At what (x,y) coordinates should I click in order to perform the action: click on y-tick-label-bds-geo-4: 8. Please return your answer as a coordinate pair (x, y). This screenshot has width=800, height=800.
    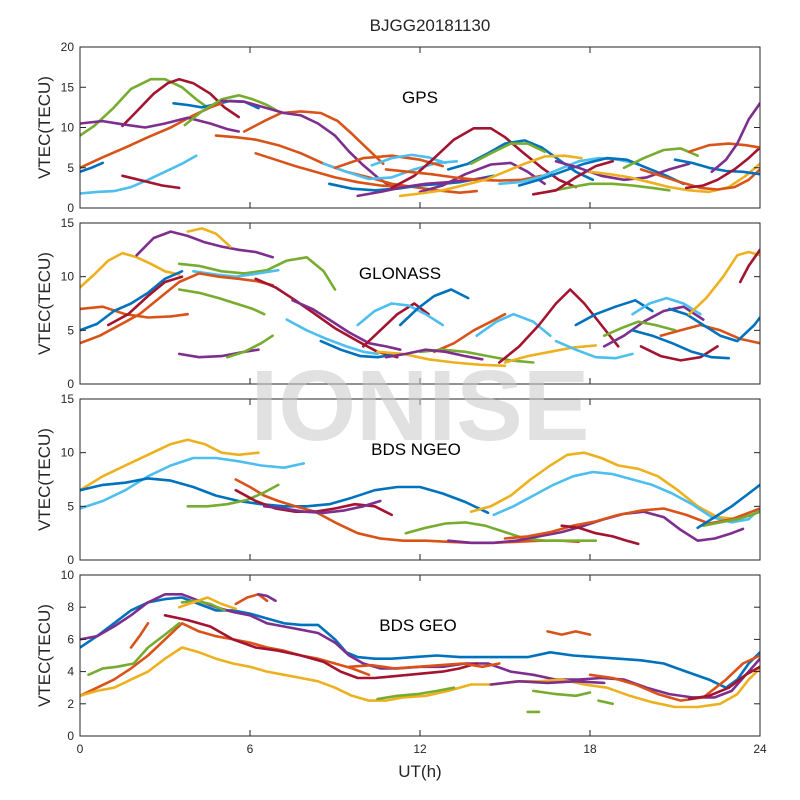
    Looking at the image, I should click on (70, 607).